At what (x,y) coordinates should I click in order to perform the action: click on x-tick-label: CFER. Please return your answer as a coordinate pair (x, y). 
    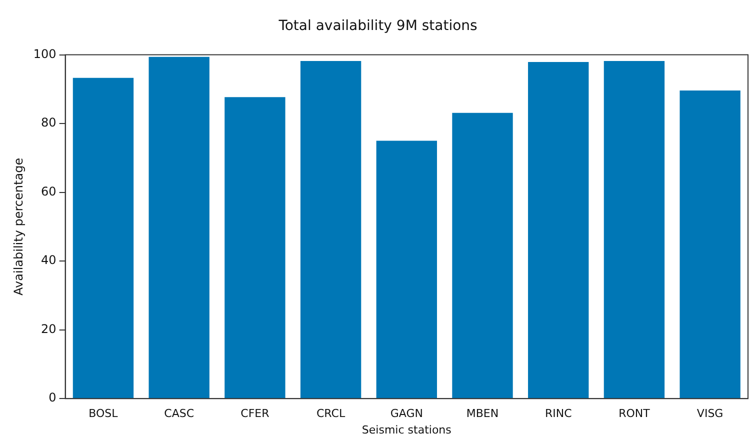
    Looking at the image, I should click on (255, 413).